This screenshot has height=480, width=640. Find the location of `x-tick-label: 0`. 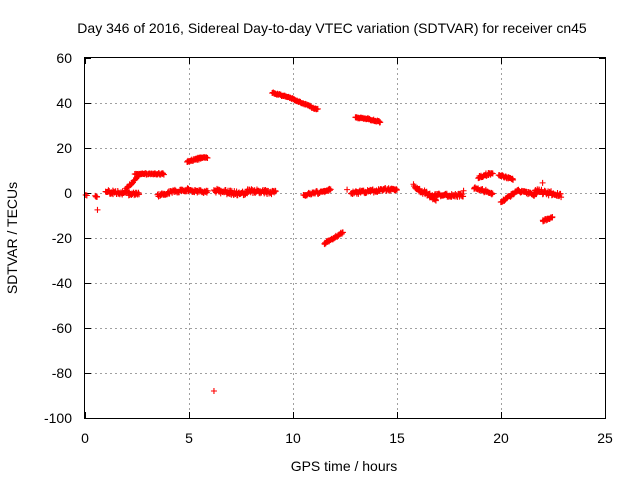

x-tick-label: 0 is located at coordinates (85, 438).